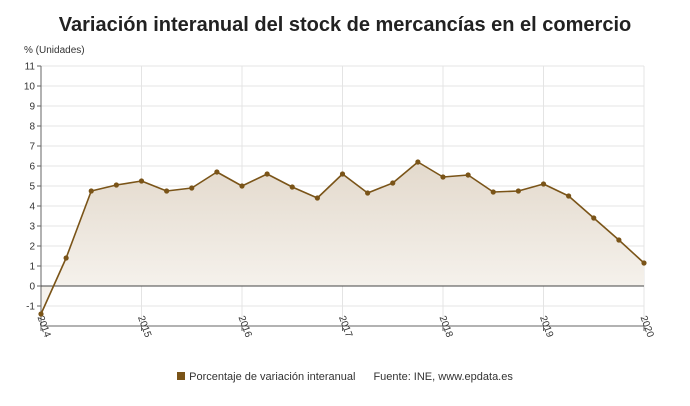 The width and height of the screenshot is (690, 406). What do you see at coordinates (546, 326) in the screenshot?
I see `x-tick-label: 2019` at bounding box center [546, 326].